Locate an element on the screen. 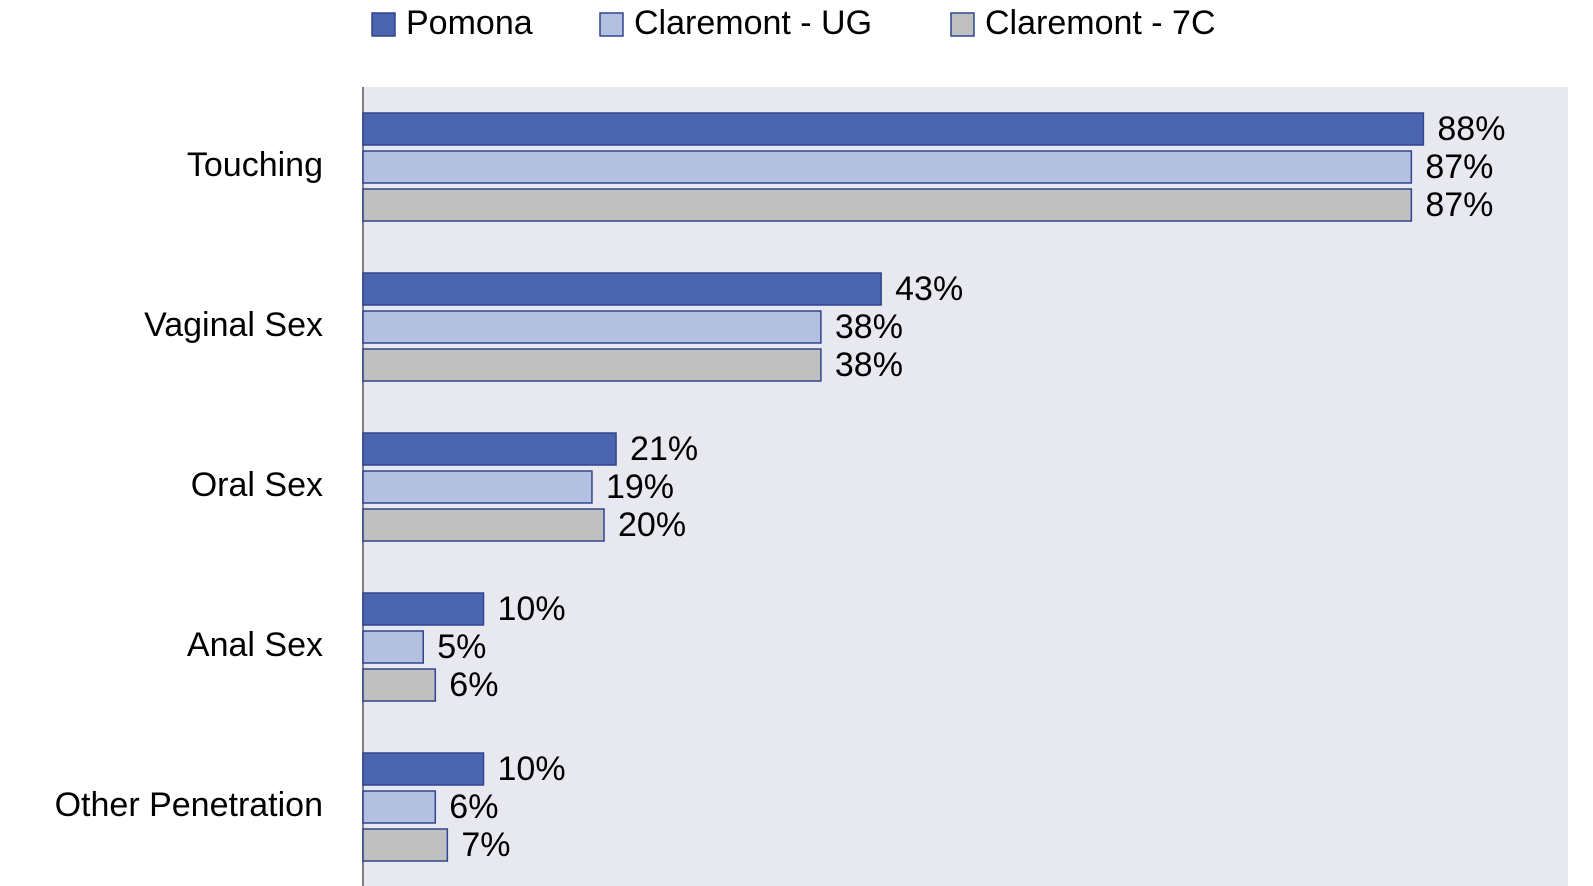  value-label: 5% is located at coordinates (461, 647).